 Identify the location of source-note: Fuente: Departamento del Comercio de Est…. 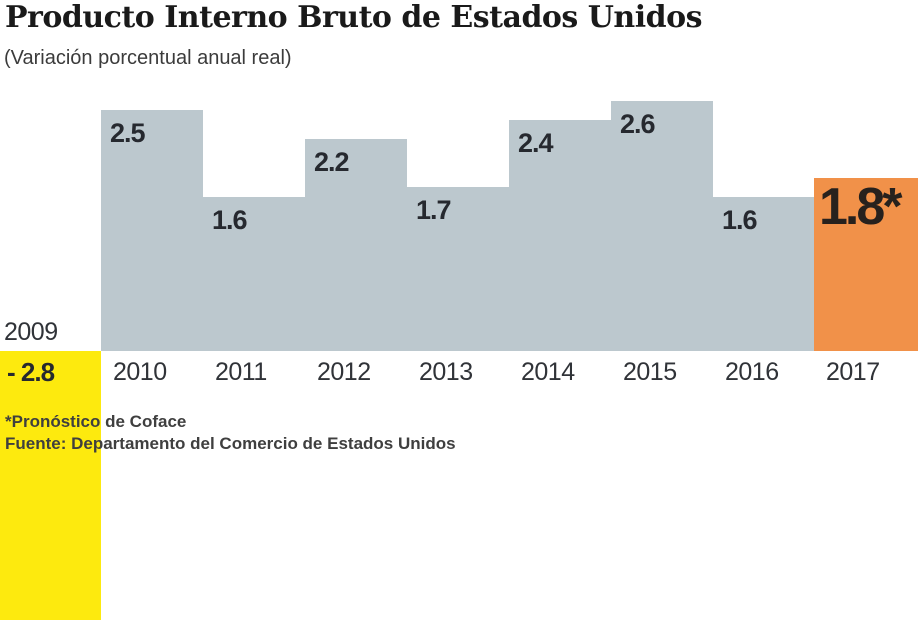
(230, 443).